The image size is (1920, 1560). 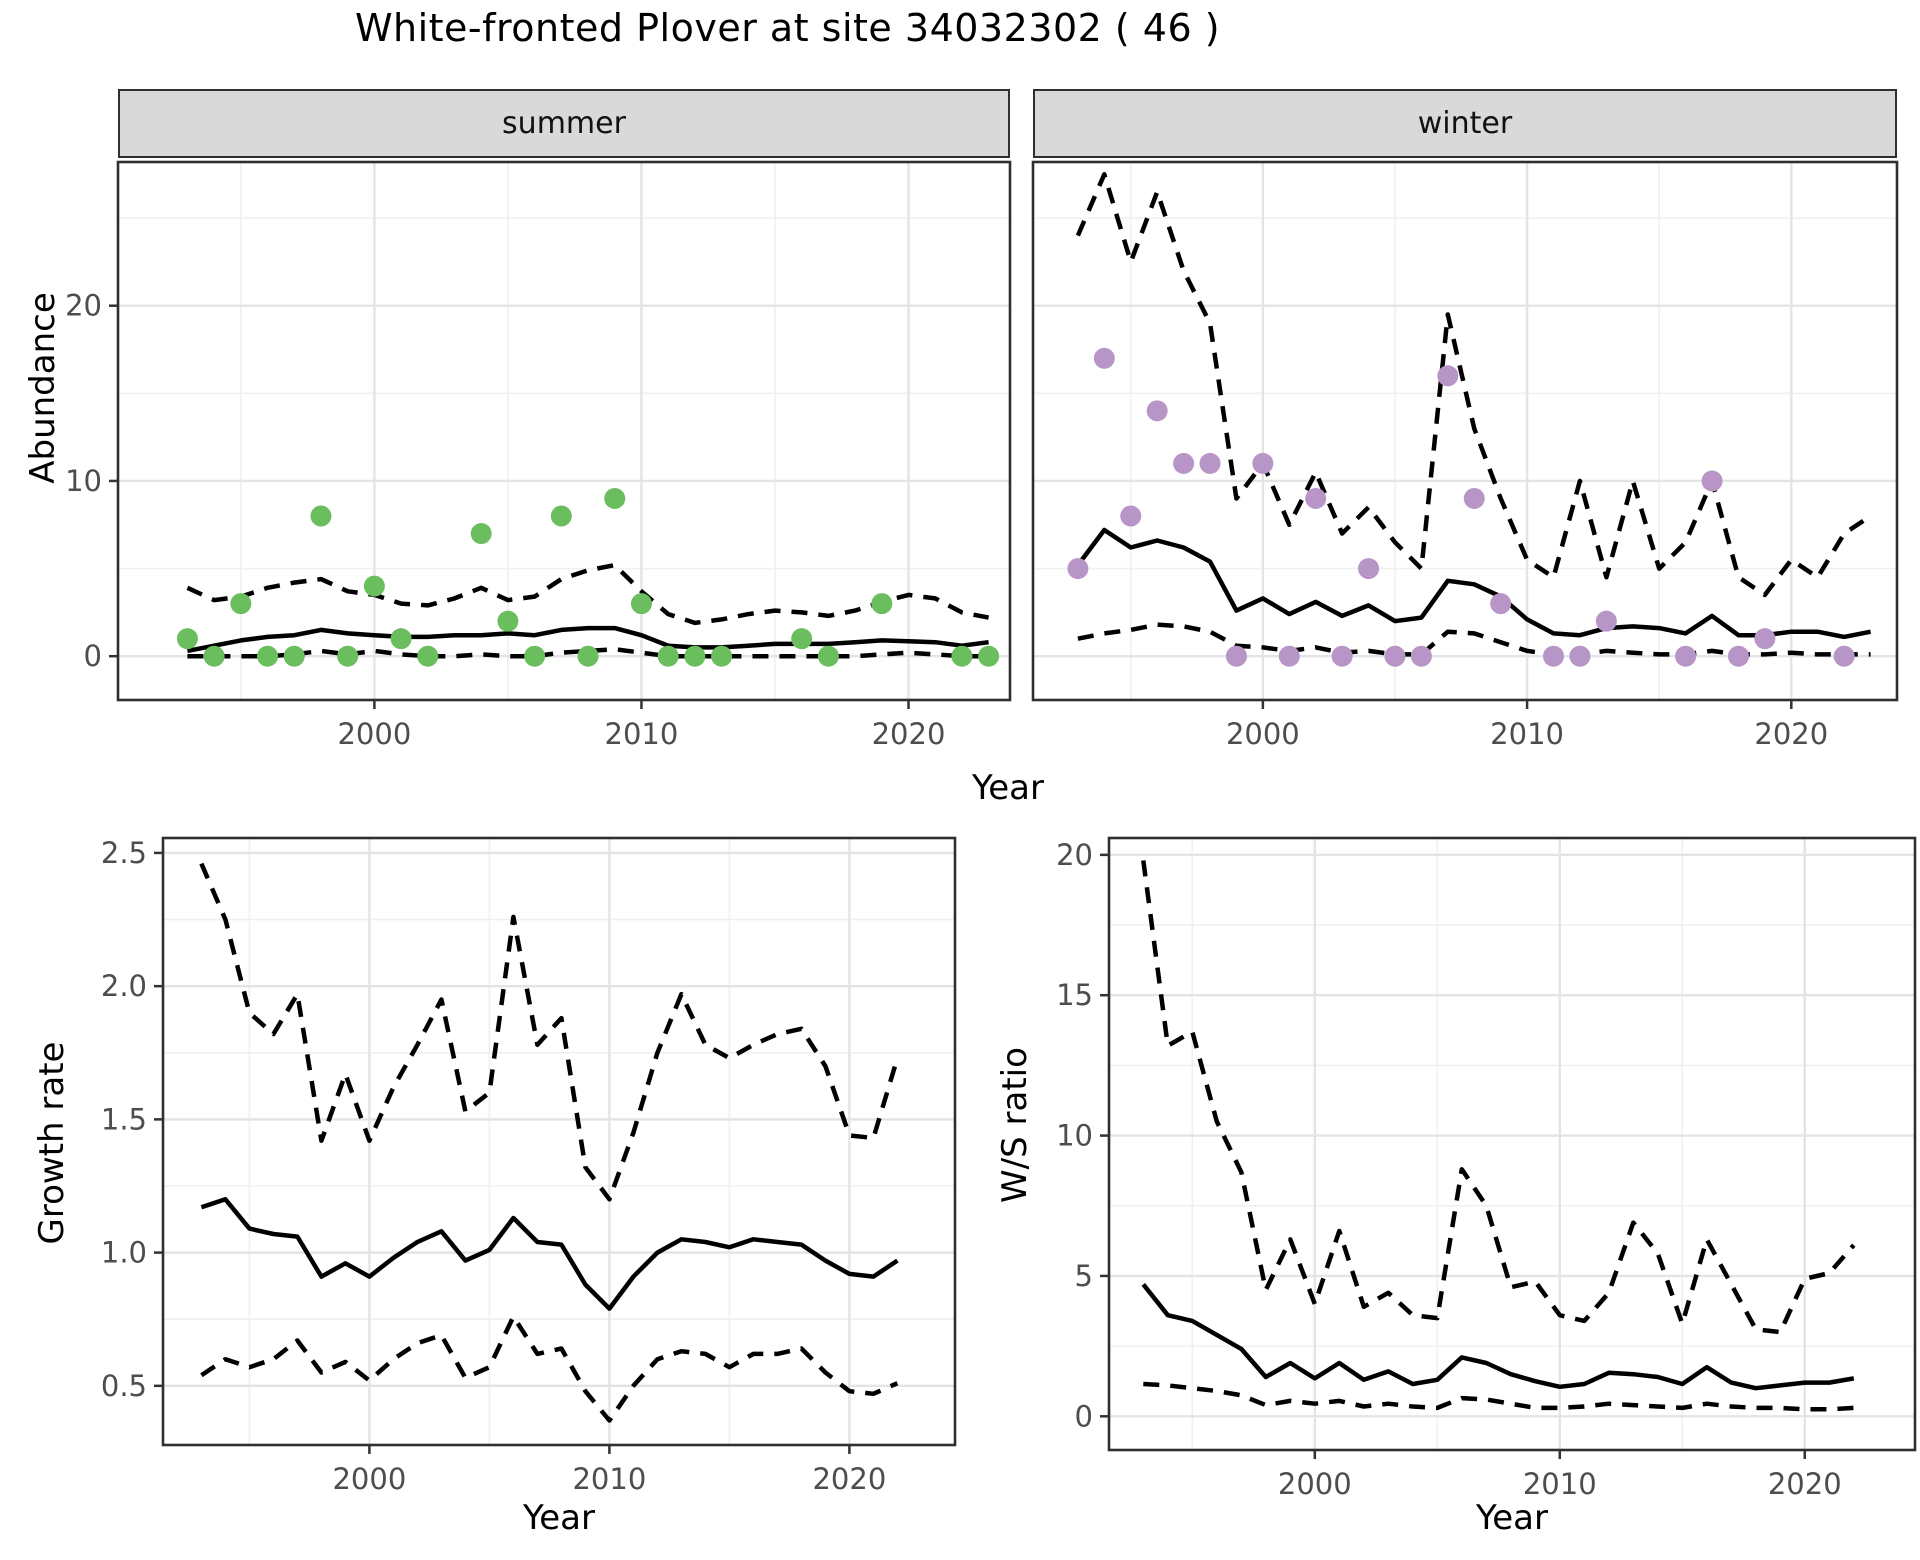 What do you see at coordinates (1473, 385) in the screenshot?
I see `abundance-winter-upper95-line` at bounding box center [1473, 385].